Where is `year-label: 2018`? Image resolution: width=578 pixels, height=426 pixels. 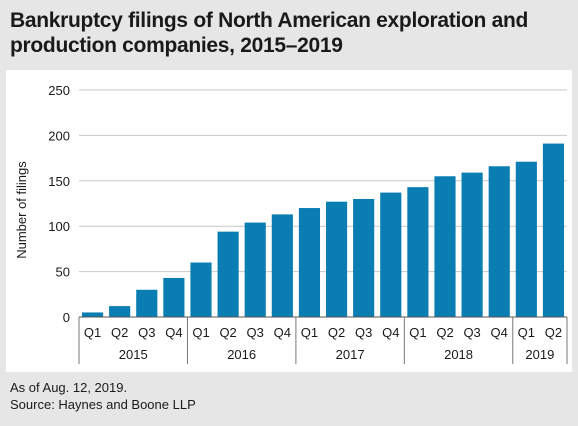
year-label: 2018 is located at coordinates (458, 354).